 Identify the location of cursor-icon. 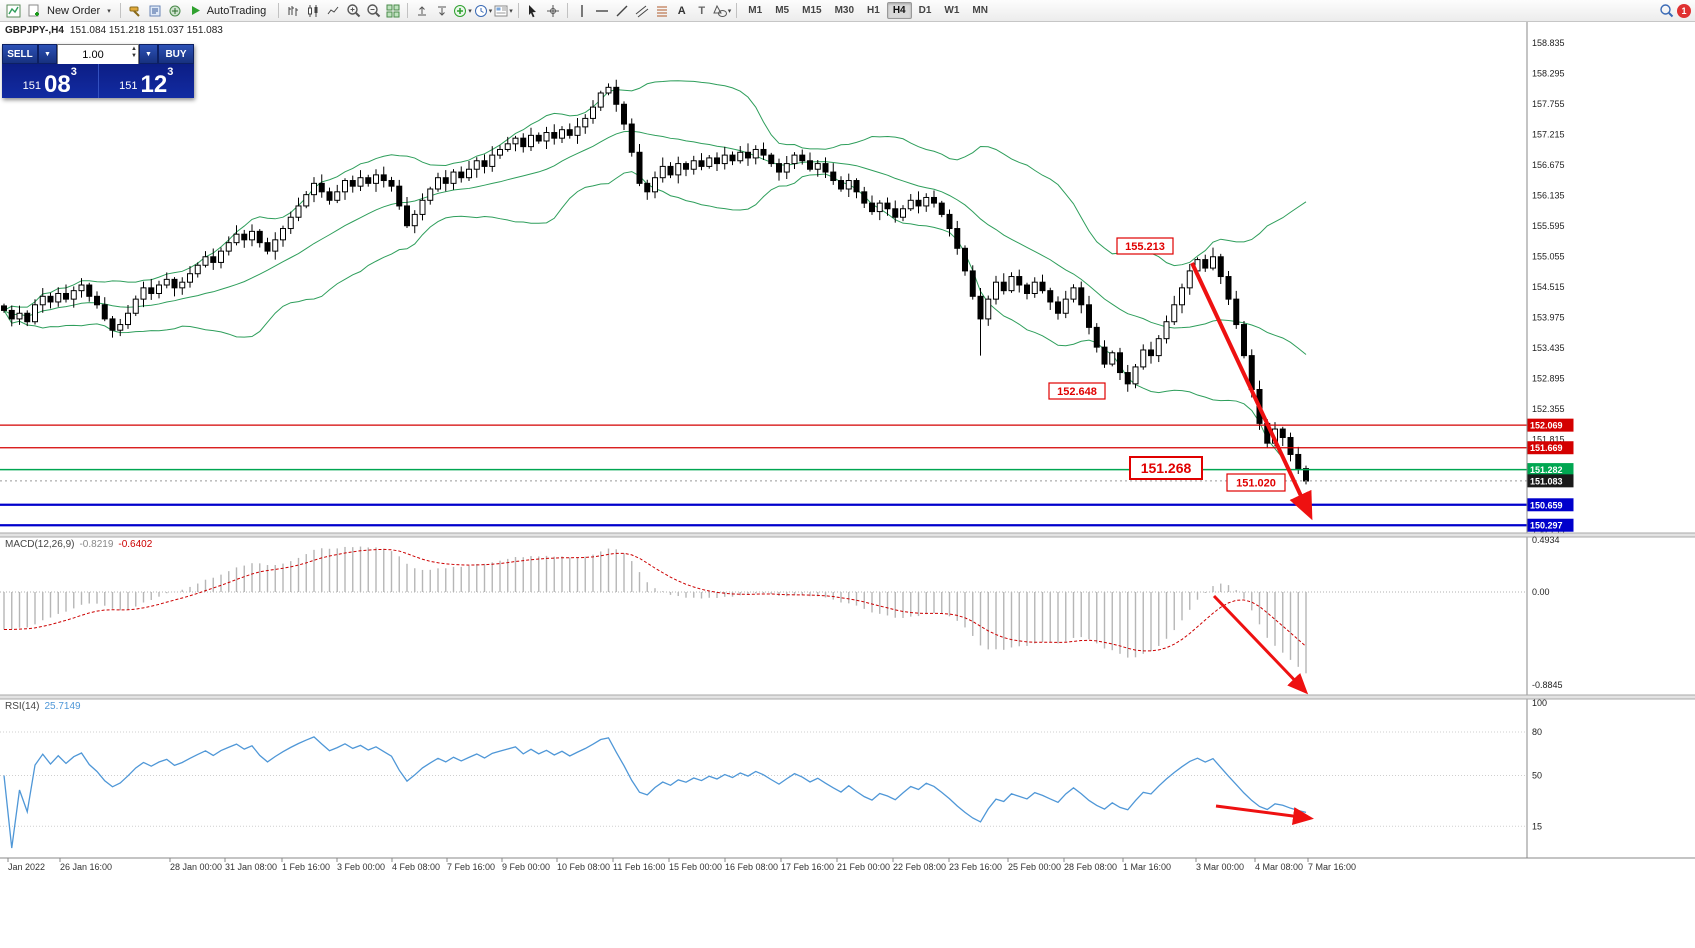
(533, 11).